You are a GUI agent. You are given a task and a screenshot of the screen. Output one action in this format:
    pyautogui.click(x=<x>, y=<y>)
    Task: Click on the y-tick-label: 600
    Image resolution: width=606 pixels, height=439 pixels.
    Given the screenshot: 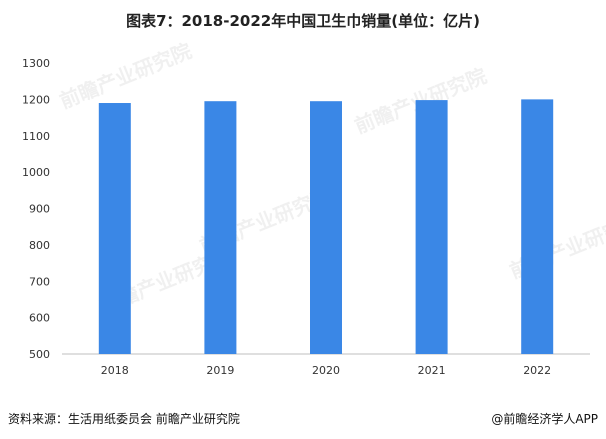 What is the action you would take?
    pyautogui.click(x=39, y=318)
    